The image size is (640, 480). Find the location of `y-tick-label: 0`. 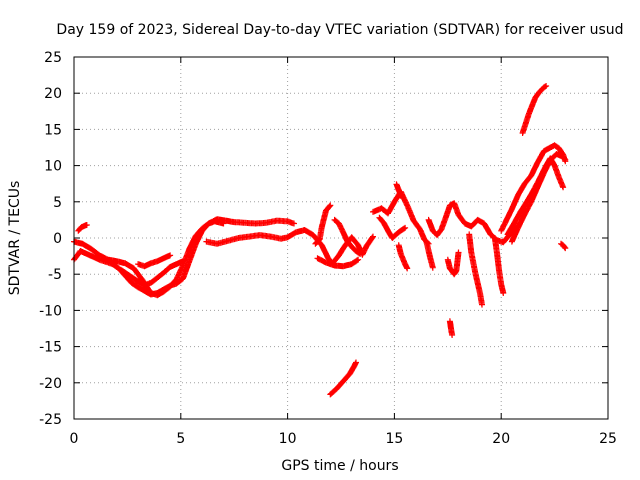

y-tick-label: 0 is located at coordinates (57, 239).